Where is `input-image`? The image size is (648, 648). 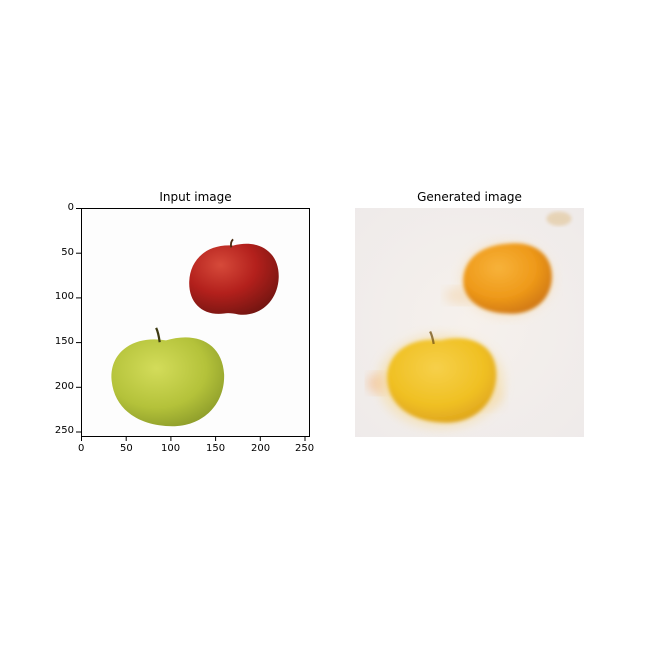
input-image is located at coordinates (195, 322).